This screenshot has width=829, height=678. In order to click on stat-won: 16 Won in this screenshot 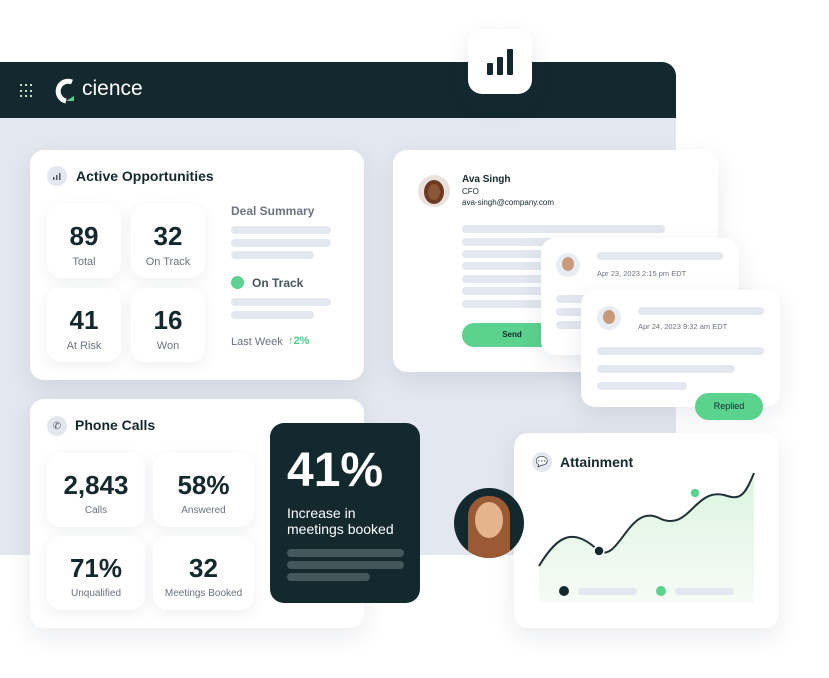, I will do `click(168, 325)`.